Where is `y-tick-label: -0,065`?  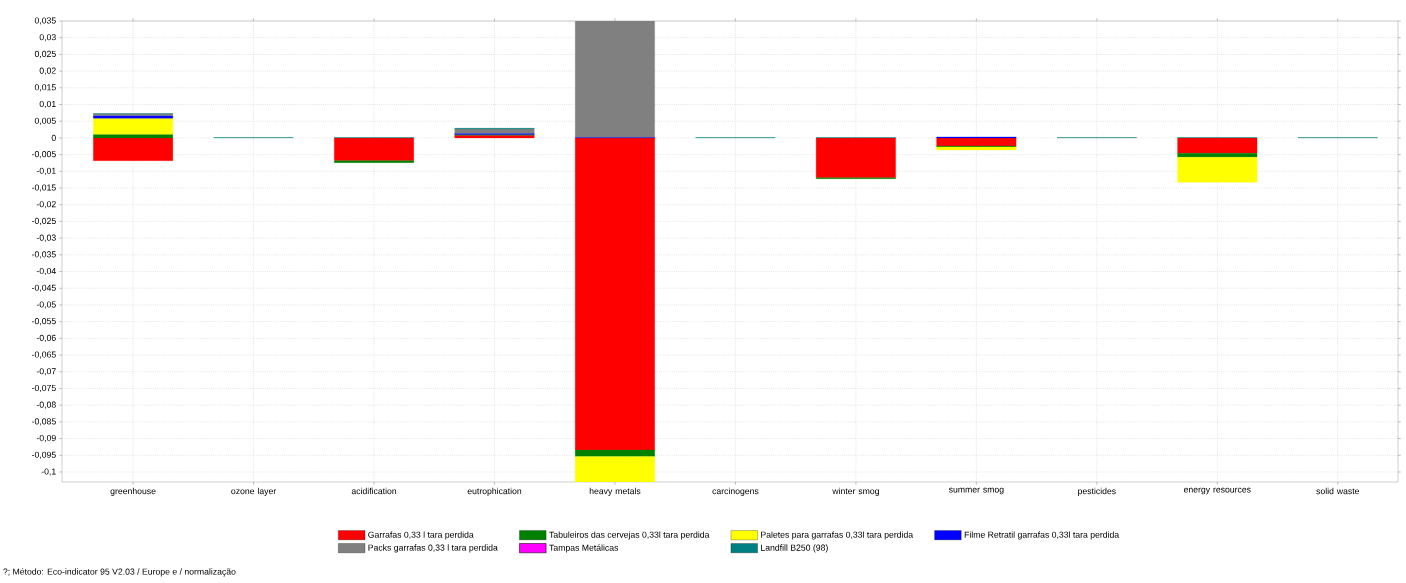
y-tick-label: -0,065 is located at coordinates (43, 355).